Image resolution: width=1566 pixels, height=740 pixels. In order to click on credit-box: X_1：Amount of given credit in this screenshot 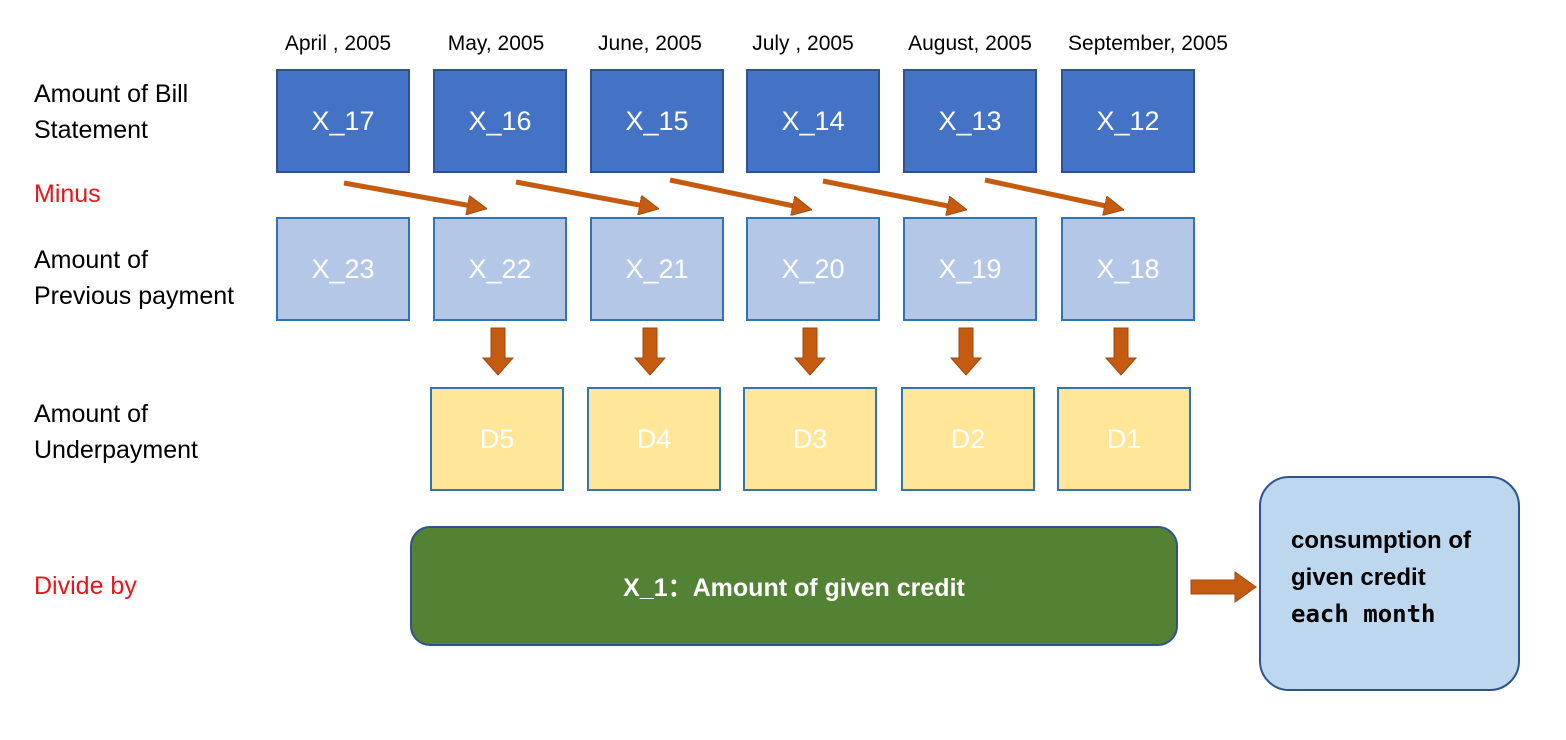, I will do `click(794, 586)`.